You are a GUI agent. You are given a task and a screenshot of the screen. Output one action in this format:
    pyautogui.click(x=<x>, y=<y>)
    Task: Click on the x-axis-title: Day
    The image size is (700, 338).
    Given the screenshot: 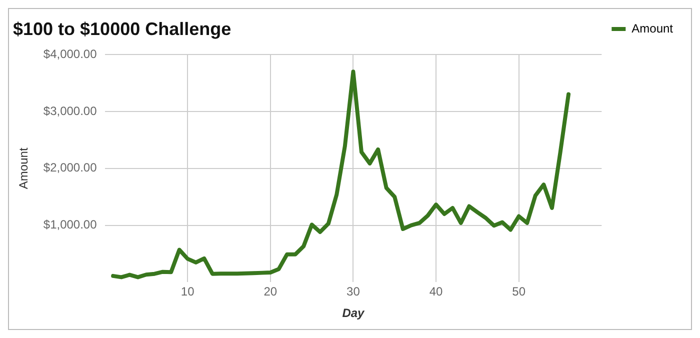 What is the action you would take?
    pyautogui.click(x=354, y=313)
    